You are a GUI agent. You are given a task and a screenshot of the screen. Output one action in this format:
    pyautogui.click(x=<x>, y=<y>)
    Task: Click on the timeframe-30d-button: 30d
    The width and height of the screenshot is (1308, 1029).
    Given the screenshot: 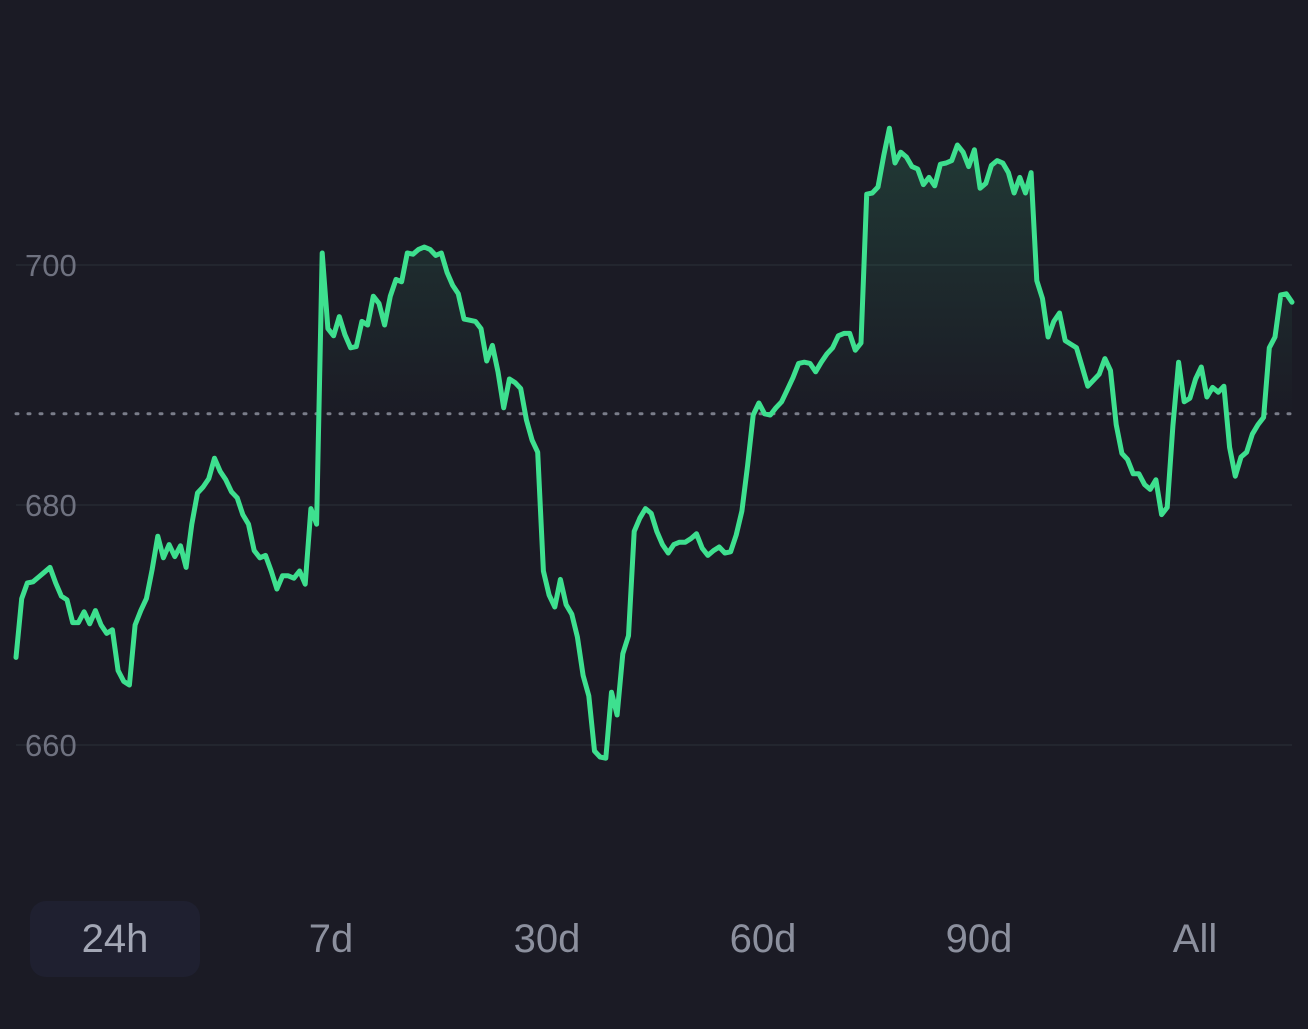 What is the action you would take?
    pyautogui.click(x=547, y=938)
    